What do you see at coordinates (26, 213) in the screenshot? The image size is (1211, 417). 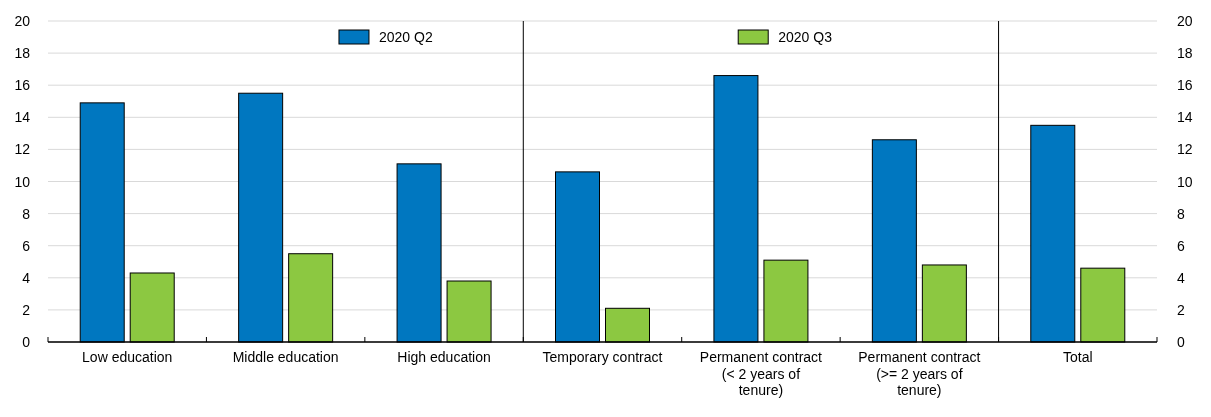 I see `y-tick-label: 8` at bounding box center [26, 213].